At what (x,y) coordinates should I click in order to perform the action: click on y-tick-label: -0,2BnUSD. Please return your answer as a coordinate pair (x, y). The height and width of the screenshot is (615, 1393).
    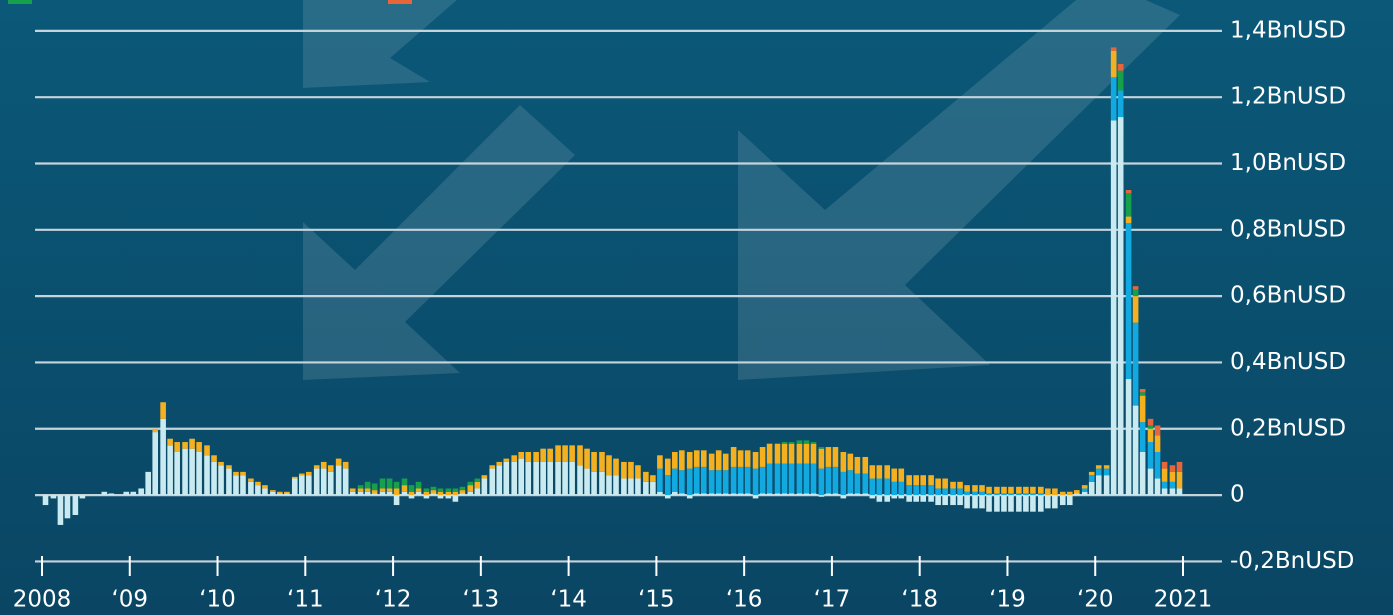
    Looking at the image, I should click on (1292, 561).